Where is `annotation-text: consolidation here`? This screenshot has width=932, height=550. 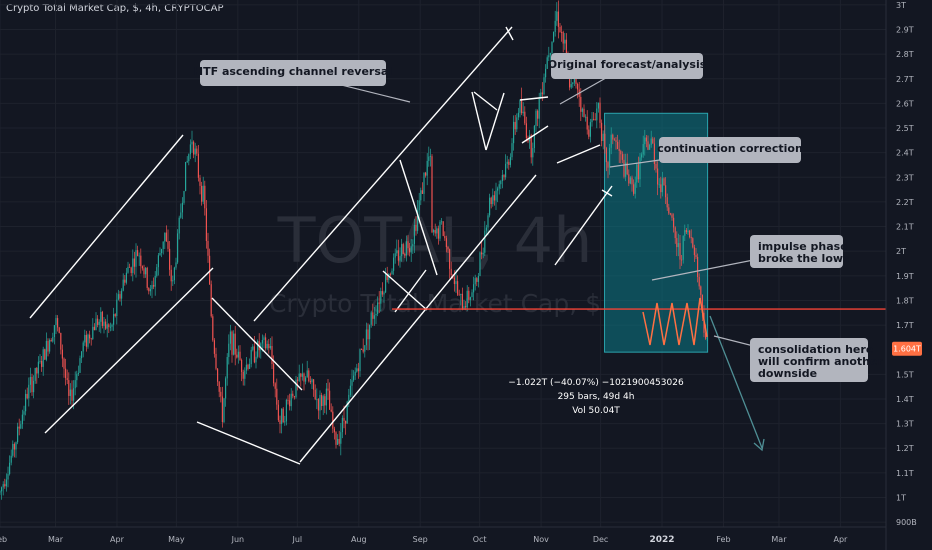
annotation-text: consolidation here is located at coordinates (815, 349).